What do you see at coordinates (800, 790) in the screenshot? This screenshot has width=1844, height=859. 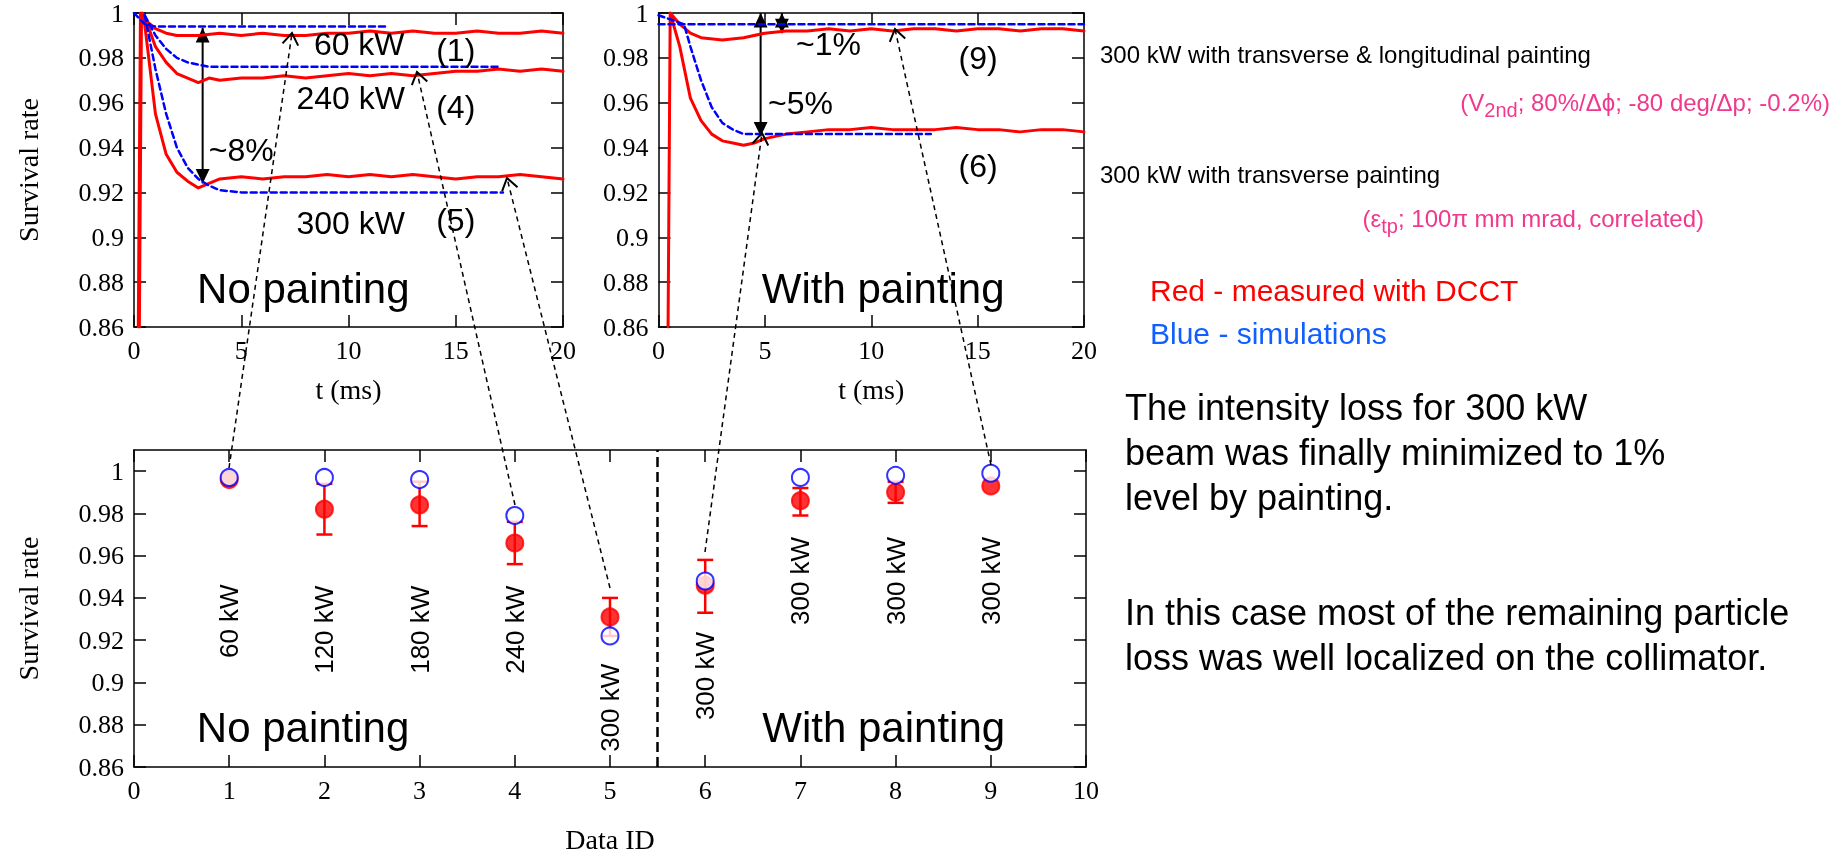 I see `x-tick-label: 7` at bounding box center [800, 790].